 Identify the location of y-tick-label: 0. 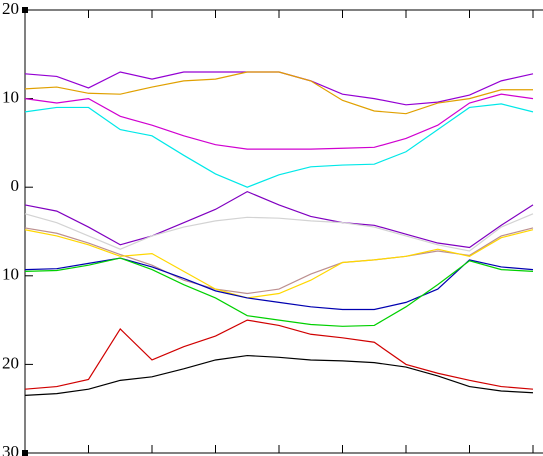
(15, 185).